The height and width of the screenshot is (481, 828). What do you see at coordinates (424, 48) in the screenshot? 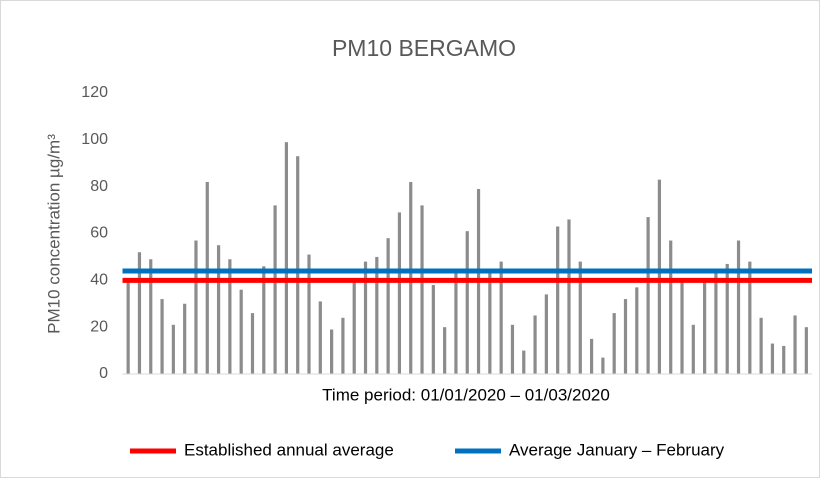
I see `chart-title: PM10 BERGAMO` at bounding box center [424, 48].